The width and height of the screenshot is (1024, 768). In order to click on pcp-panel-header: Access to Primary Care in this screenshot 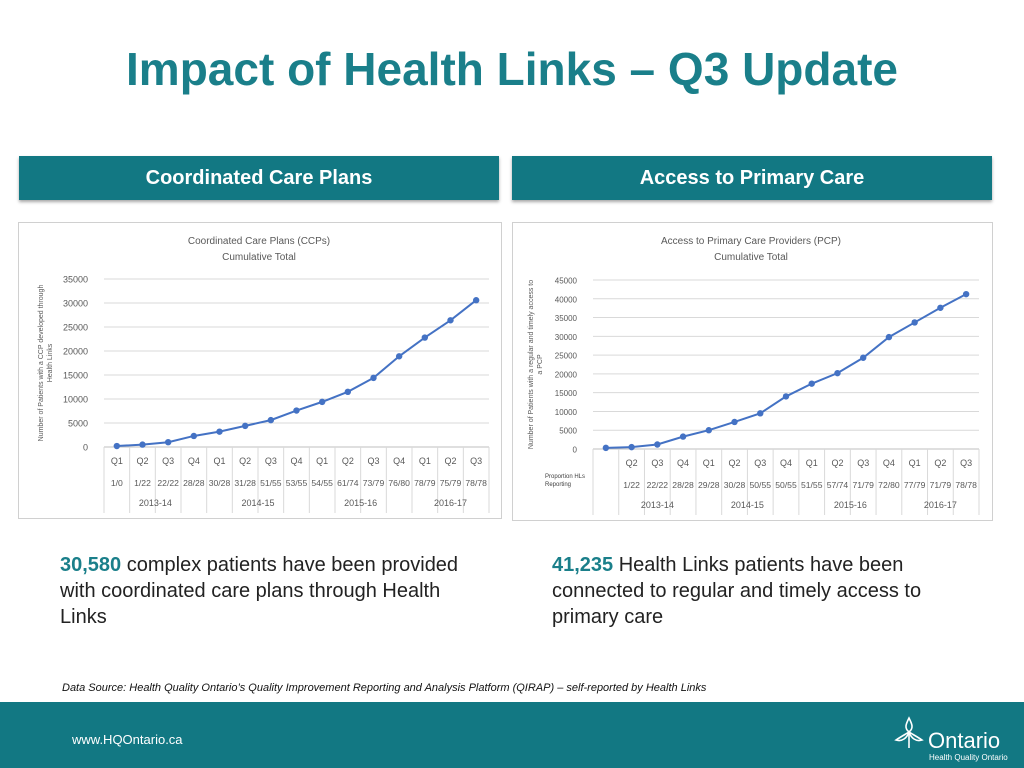, I will do `click(752, 178)`.